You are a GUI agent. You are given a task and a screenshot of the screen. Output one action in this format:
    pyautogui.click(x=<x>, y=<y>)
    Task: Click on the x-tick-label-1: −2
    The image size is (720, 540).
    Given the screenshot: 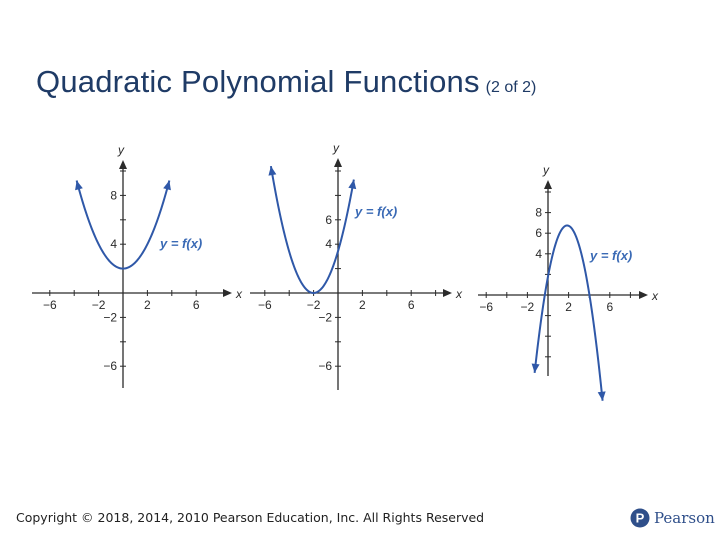 What is the action you would take?
    pyautogui.click(x=99, y=305)
    